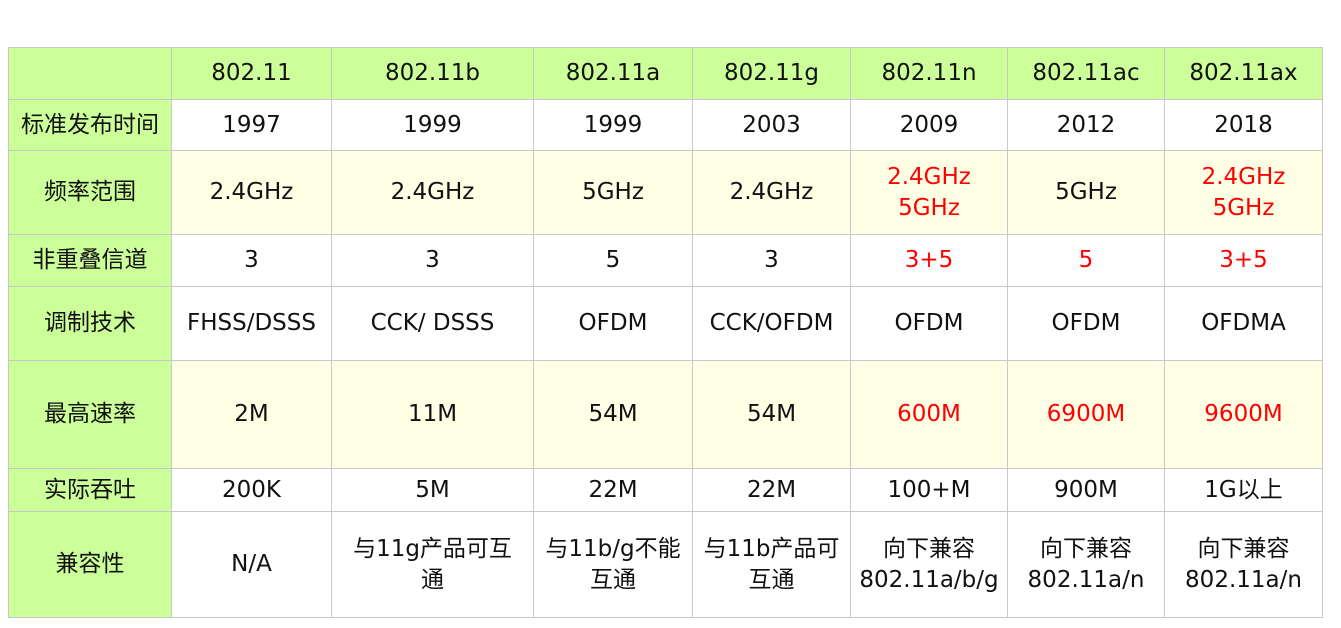 The width and height of the screenshot is (1341, 628). I want to click on header-cell: 802.11ac, so click(1086, 73).